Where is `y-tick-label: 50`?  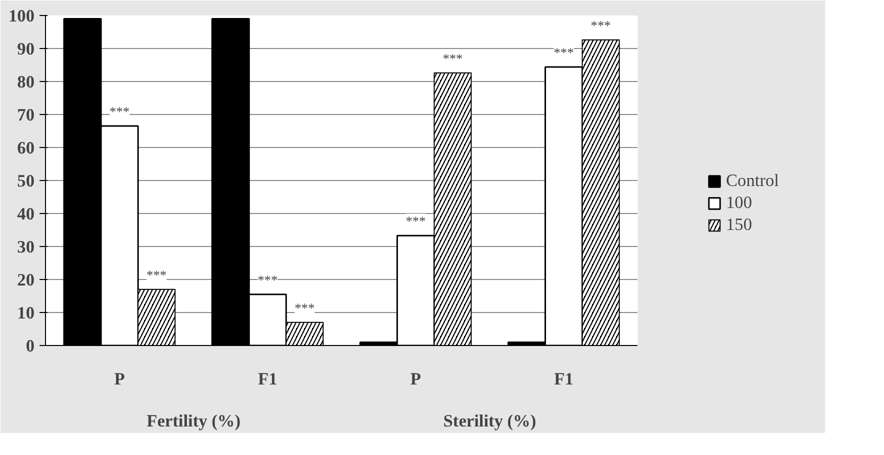
y-tick-label: 50 is located at coordinates (25, 181).